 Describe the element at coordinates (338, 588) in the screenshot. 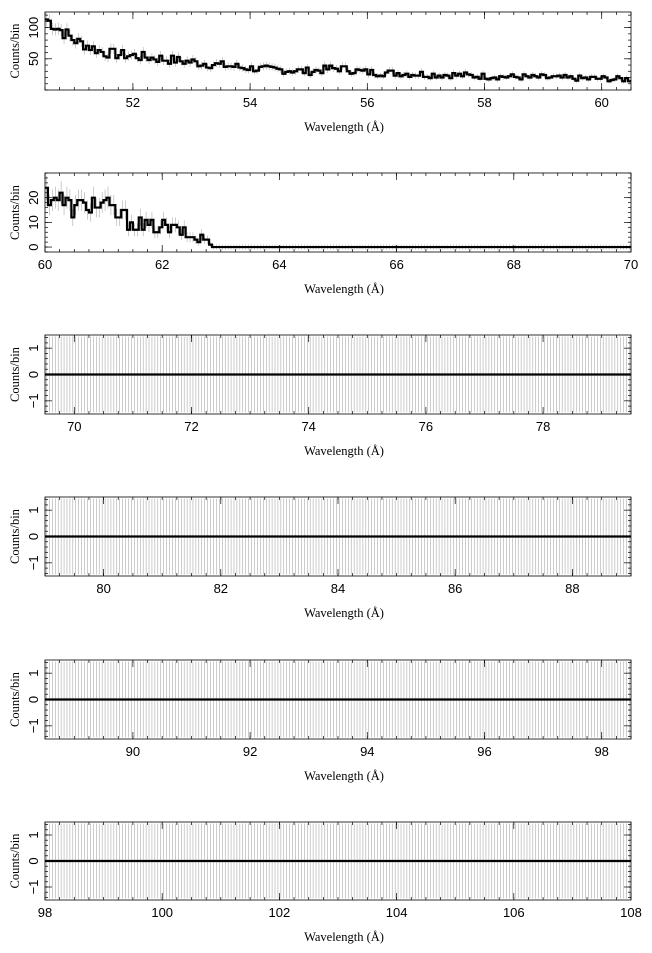

I see `x-tick-label: 84` at that location.